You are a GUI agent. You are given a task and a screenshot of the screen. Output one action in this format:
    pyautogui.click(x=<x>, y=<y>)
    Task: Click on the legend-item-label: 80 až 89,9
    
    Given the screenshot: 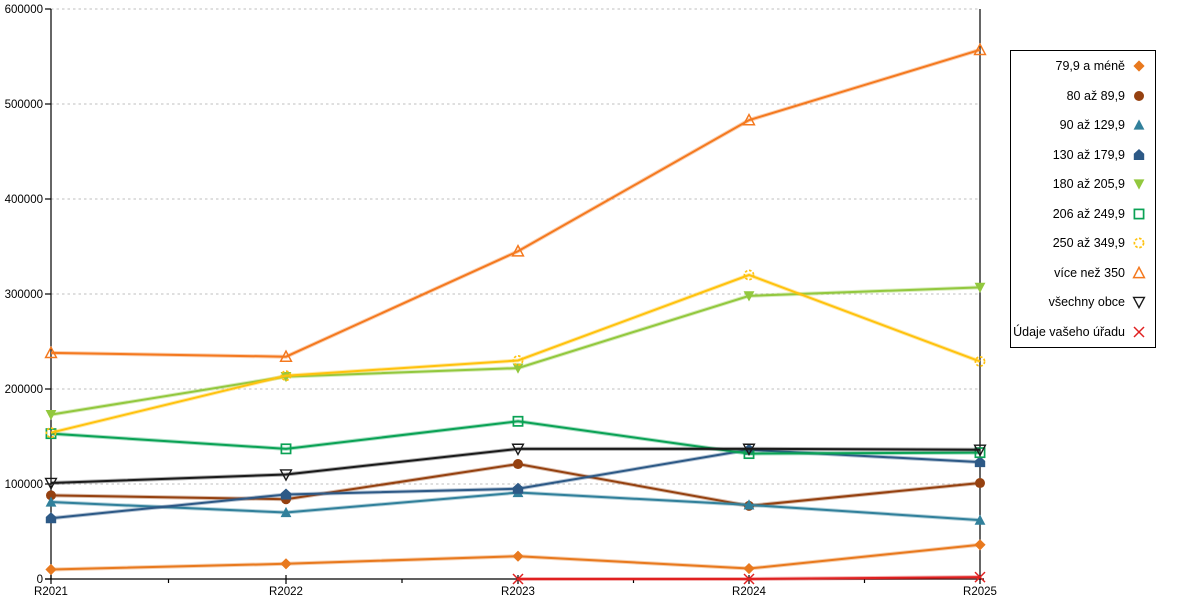 What is the action you would take?
    pyautogui.click(x=1095, y=95)
    